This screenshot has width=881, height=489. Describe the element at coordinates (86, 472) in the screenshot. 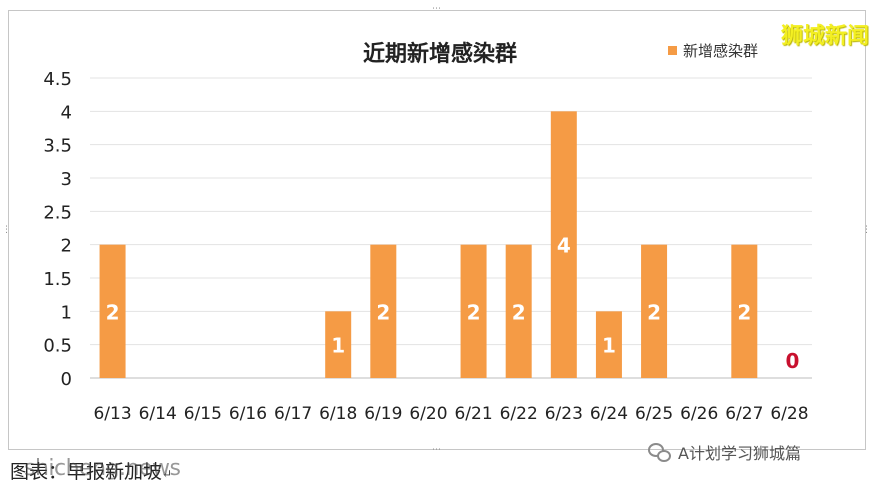

I see `caption-text: 图表：早报新加坡` at that location.